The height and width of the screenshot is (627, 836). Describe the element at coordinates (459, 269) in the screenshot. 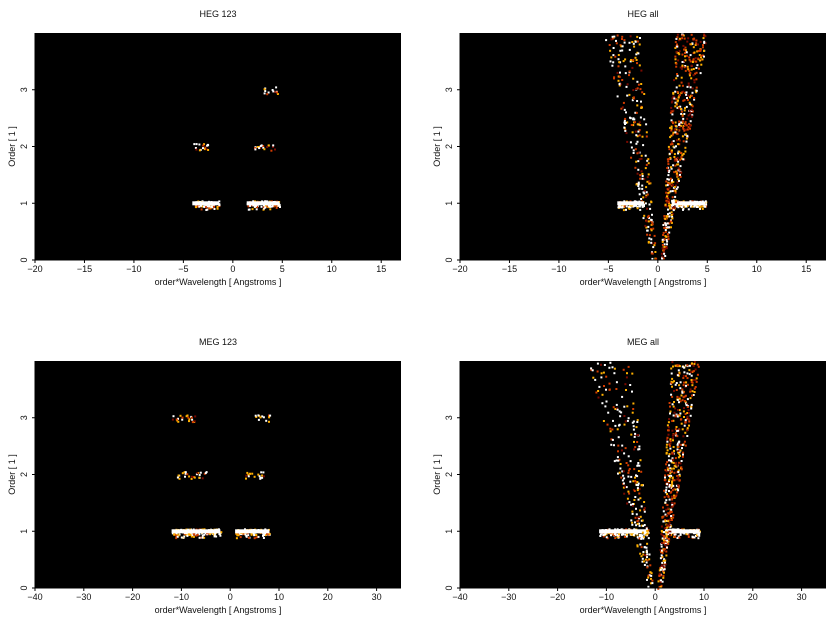

I see `x-tick-label: −20` at that location.